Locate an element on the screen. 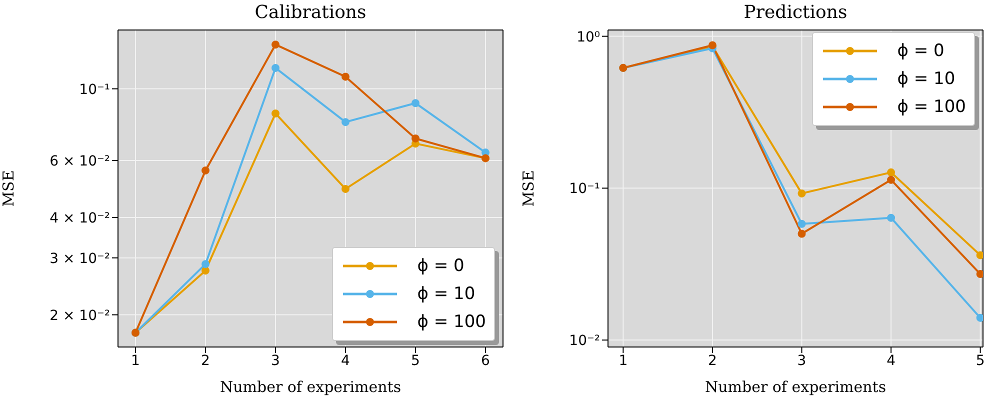 This screenshot has height=408, width=986. chart-title: Calibrations is located at coordinates (311, 12).